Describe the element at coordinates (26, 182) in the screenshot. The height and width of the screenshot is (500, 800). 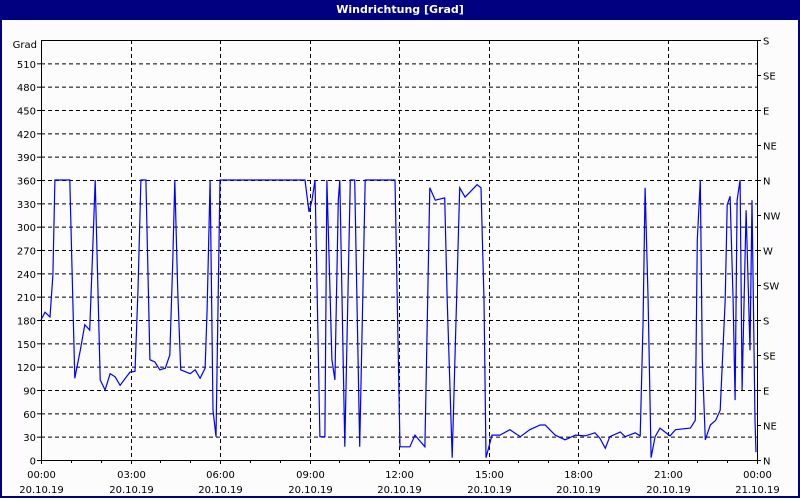
I see `y-tick-label: 360` at that location.